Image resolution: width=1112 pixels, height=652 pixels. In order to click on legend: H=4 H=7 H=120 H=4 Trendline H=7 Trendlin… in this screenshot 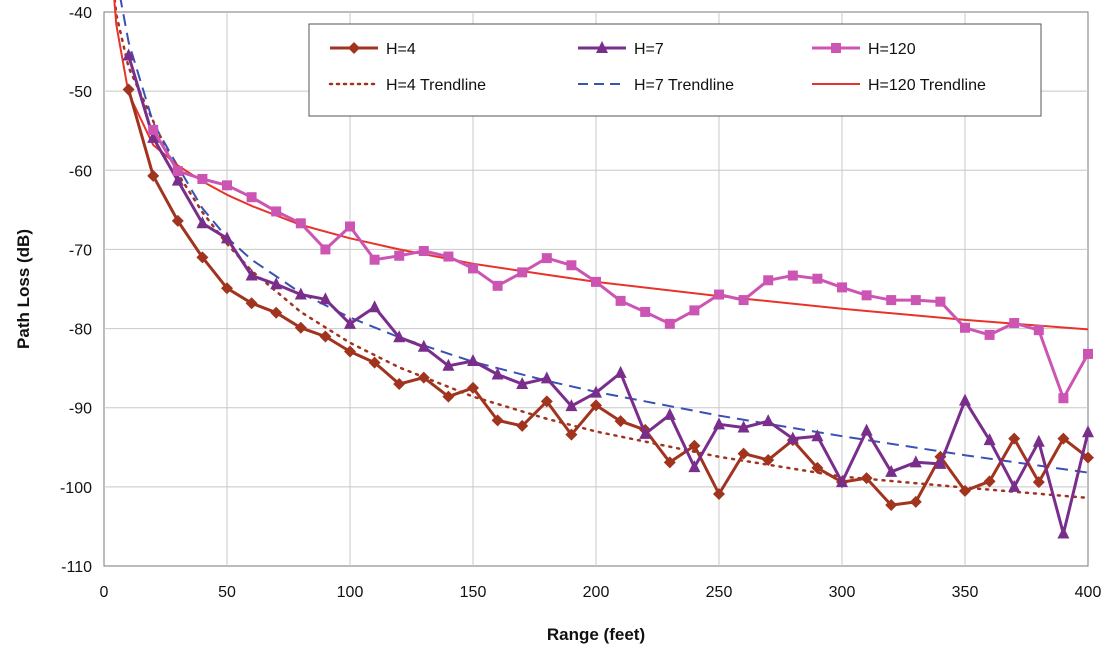, I will do `click(675, 70)`.